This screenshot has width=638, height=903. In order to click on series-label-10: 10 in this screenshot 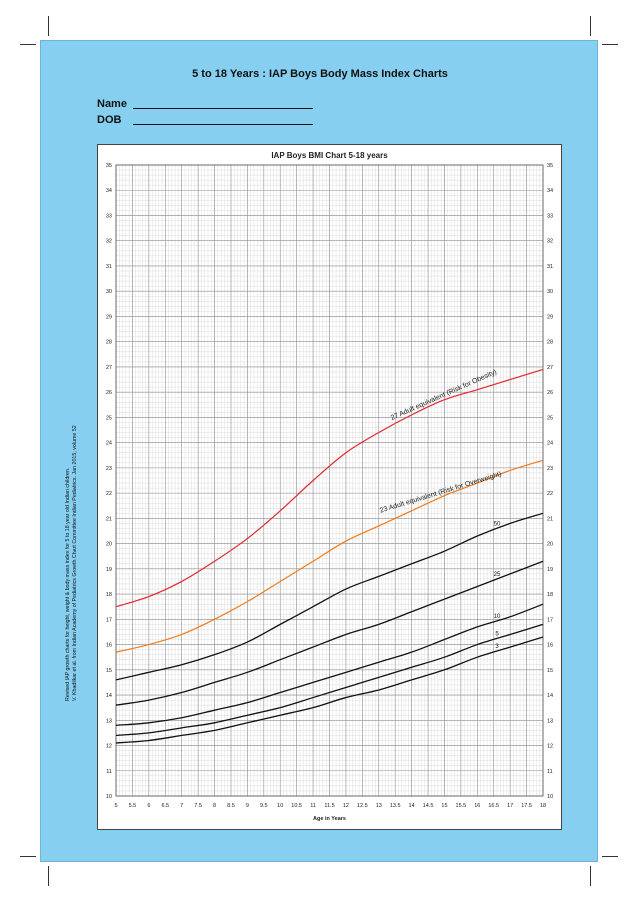, I will do `click(497, 617)`.